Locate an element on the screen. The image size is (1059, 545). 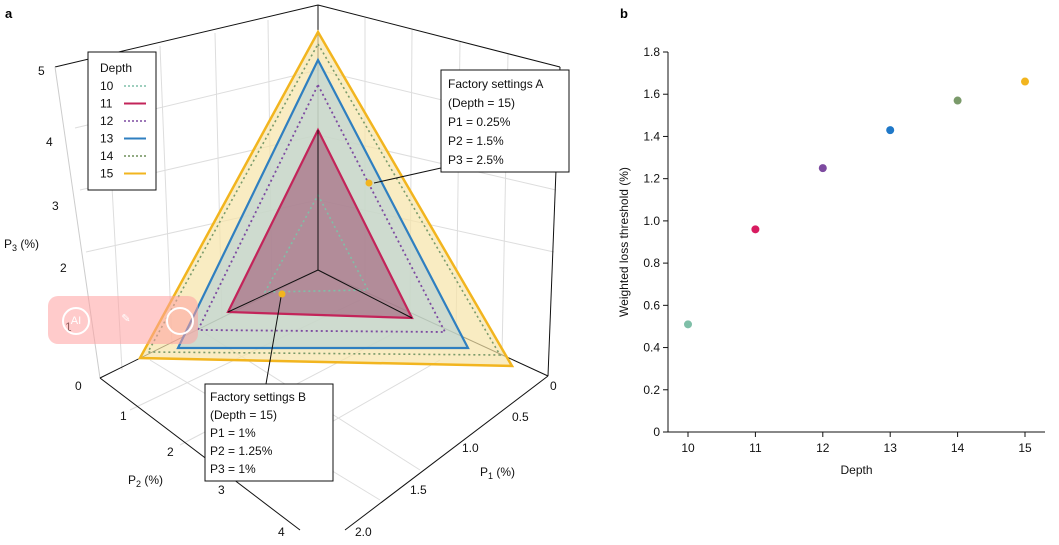
annotation-b-line: Factory settings B is located at coordinates (258, 397).